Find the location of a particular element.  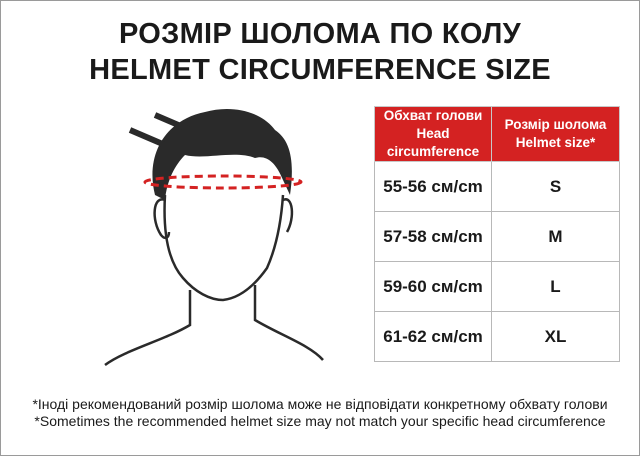

size-cell: M is located at coordinates (555, 236).